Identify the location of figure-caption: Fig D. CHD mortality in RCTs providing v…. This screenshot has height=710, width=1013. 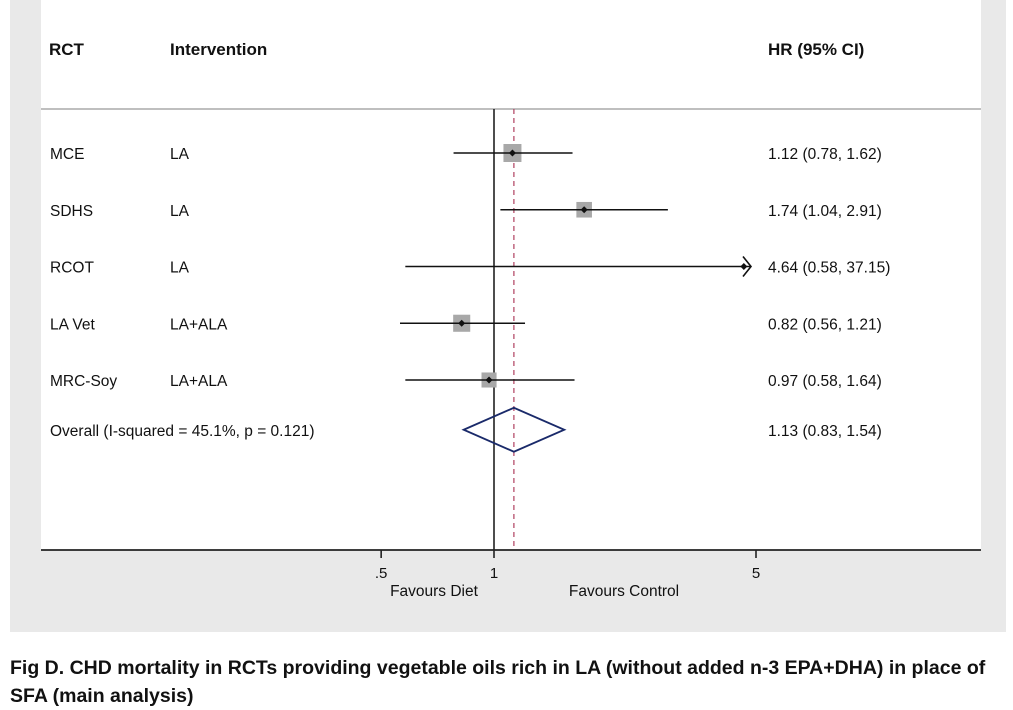
(498, 682).